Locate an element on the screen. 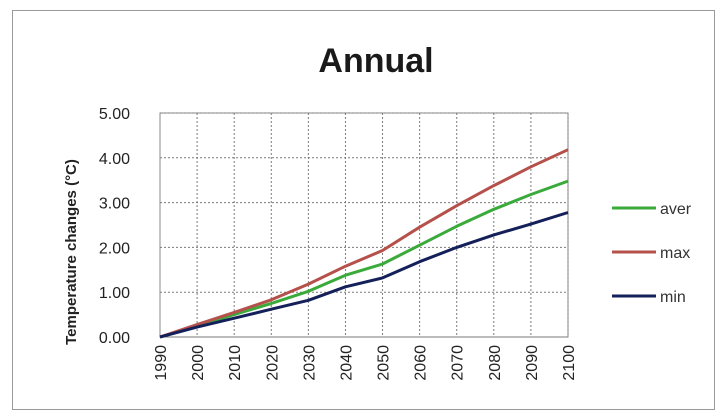 This screenshot has width=727, height=410. x-tick-label: 2030 is located at coordinates (309, 363).